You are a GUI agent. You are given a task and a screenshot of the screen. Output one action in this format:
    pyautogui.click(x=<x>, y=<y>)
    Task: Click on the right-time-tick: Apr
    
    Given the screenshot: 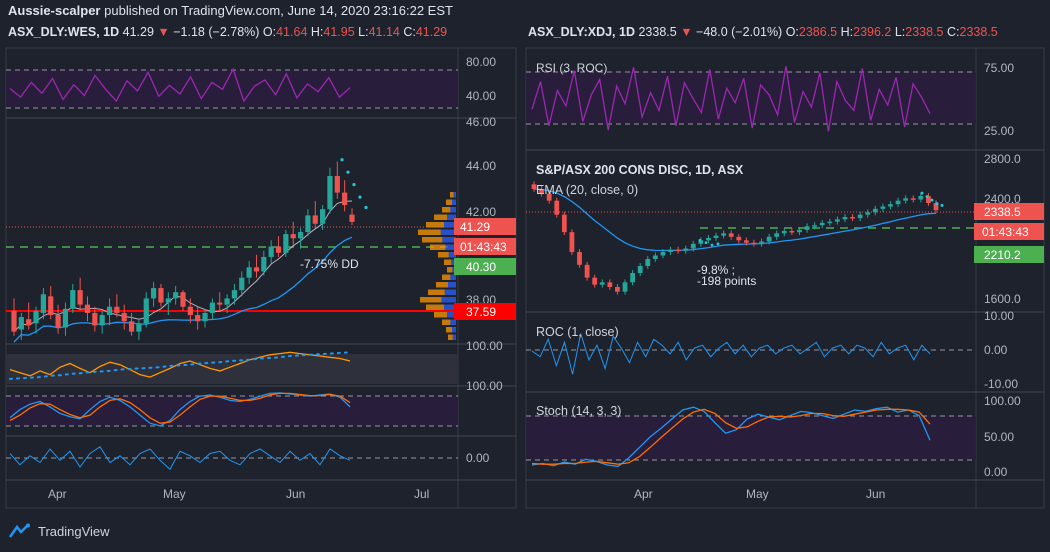 What is the action you would take?
    pyautogui.click(x=643, y=494)
    